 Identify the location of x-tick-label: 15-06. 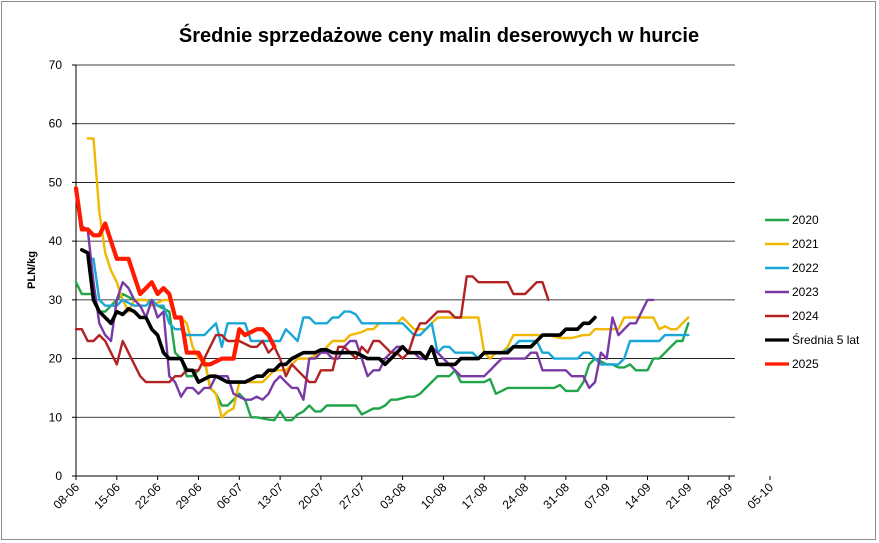
(107, 496).